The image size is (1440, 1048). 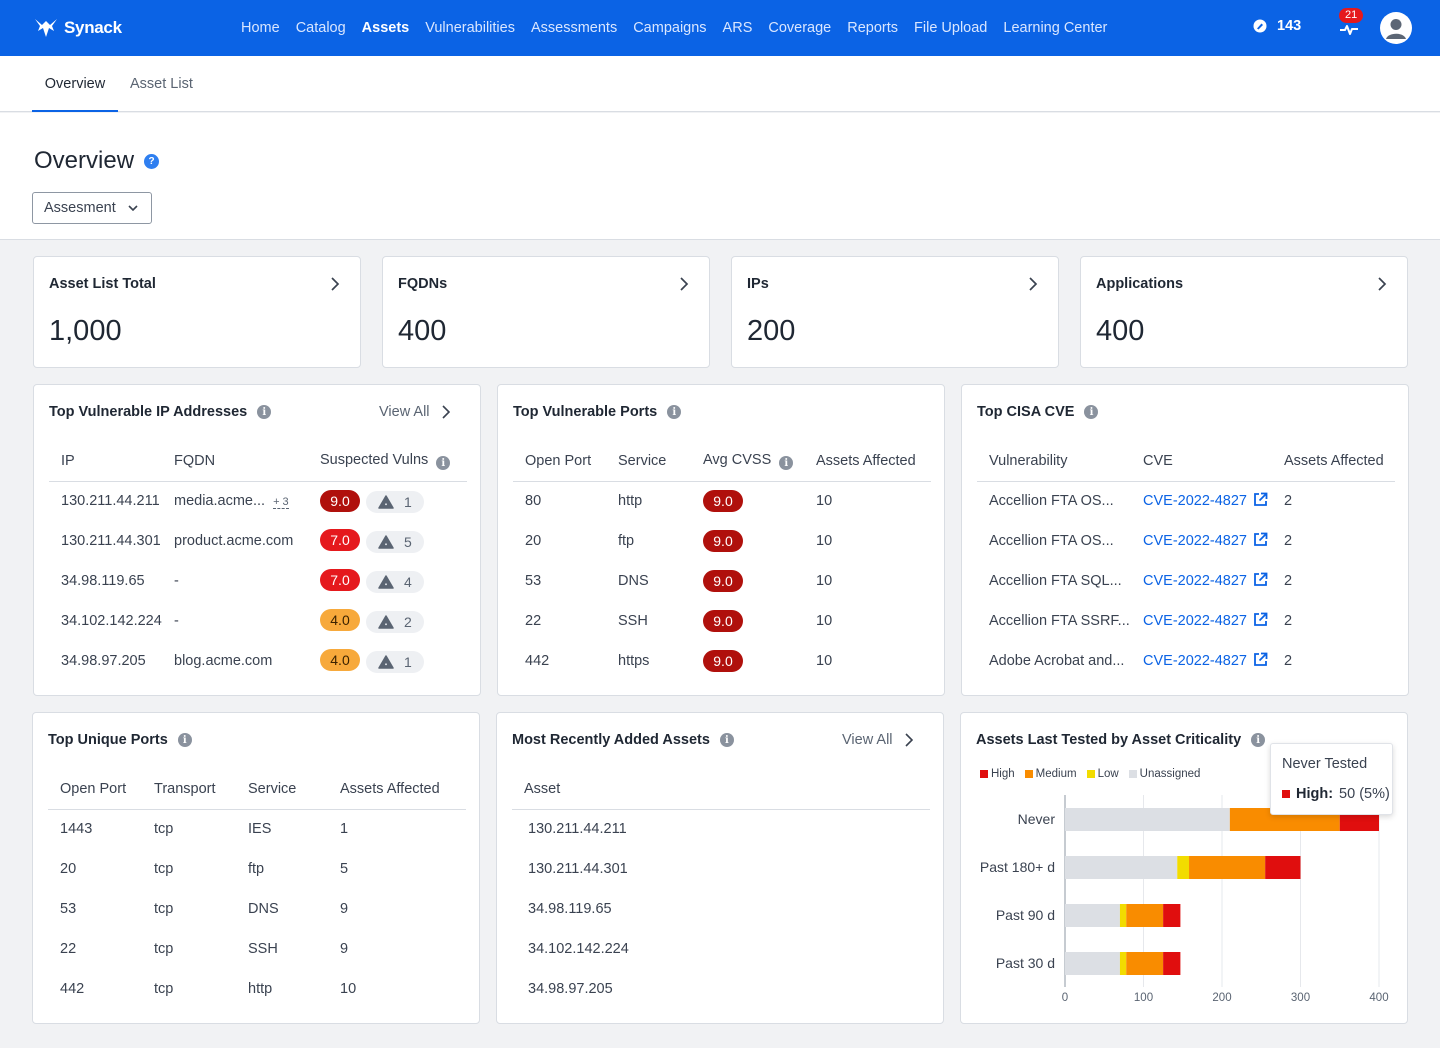 I want to click on legend-item-medium: Medium, so click(x=1050, y=774).